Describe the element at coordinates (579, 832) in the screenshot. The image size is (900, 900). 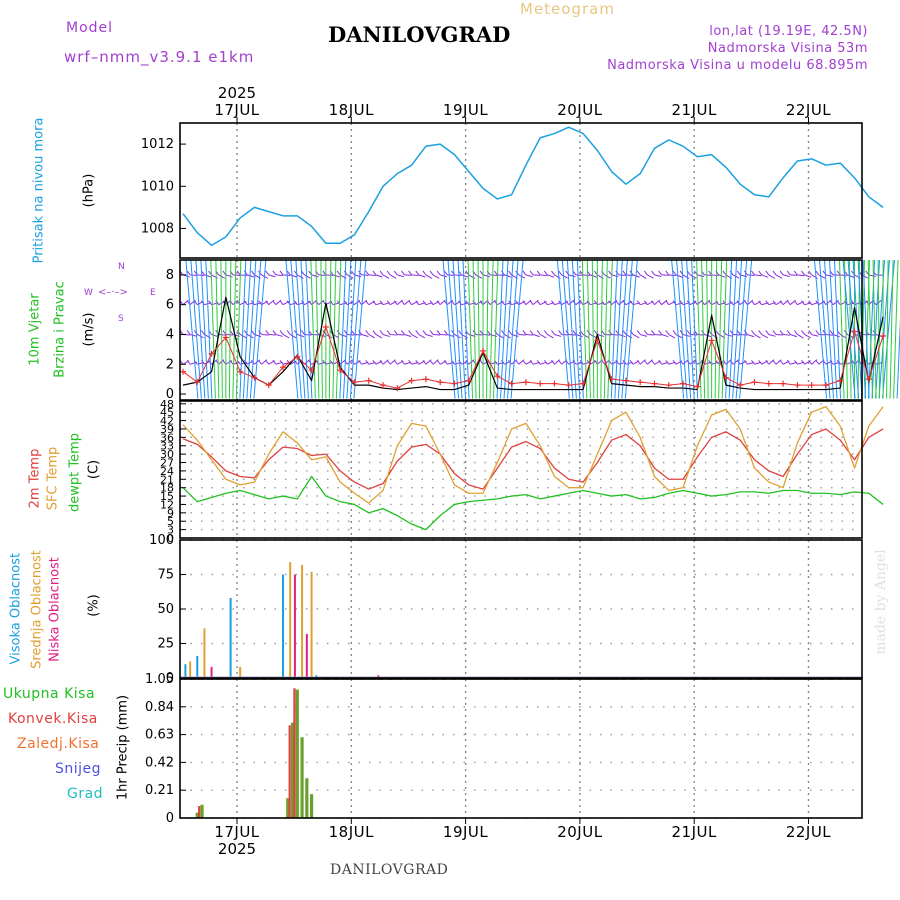
I see `x-day-label-bottom: 20JUL` at that location.